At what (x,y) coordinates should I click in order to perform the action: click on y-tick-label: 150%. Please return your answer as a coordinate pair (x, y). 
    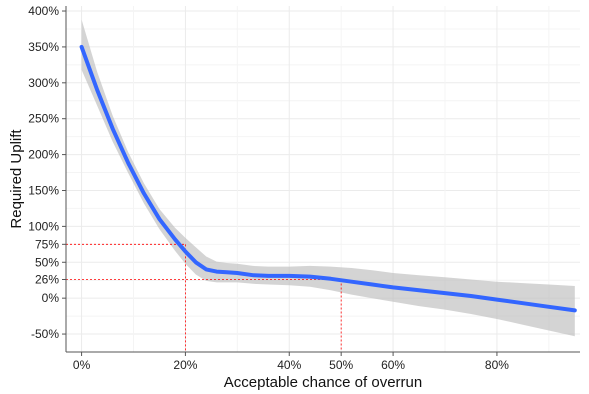
    Looking at the image, I should click on (43, 190).